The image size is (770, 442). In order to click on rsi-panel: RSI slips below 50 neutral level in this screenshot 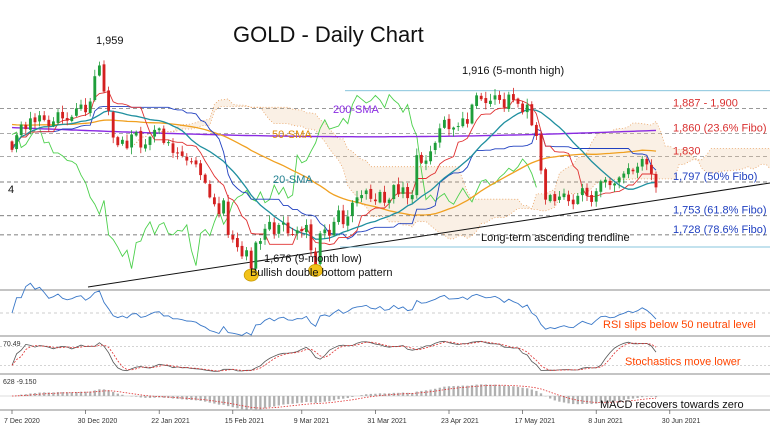, I will do `click(385, 309)`.